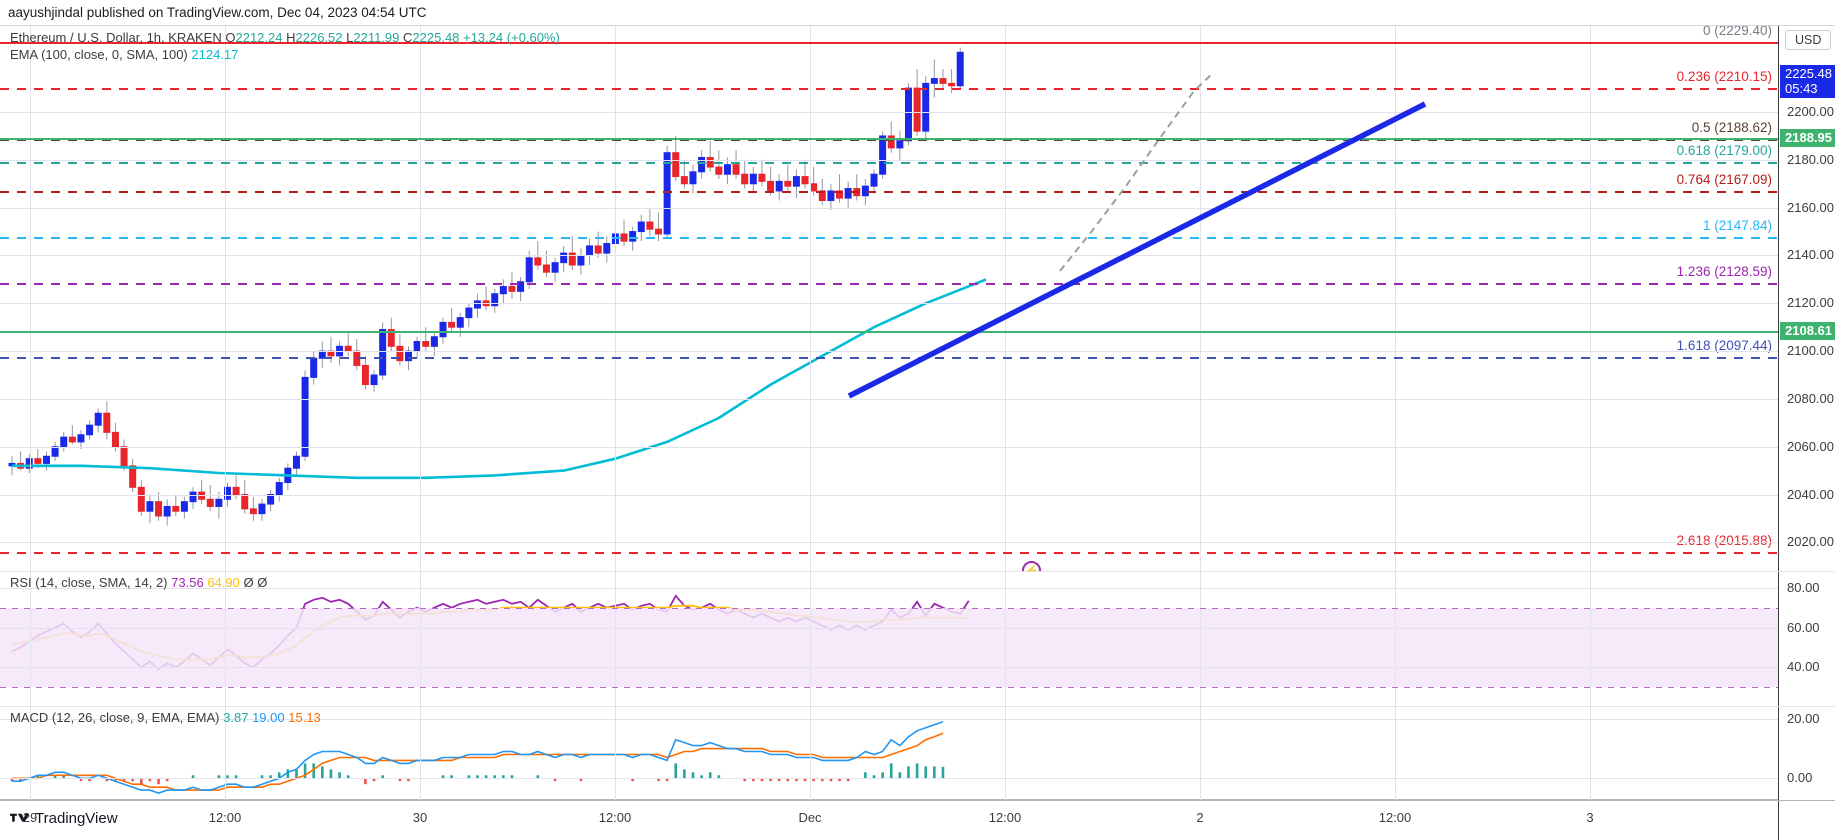 This screenshot has width=1835, height=840. Describe the element at coordinates (889, 553) in the screenshot. I see `fib-line-2.618` at that location.